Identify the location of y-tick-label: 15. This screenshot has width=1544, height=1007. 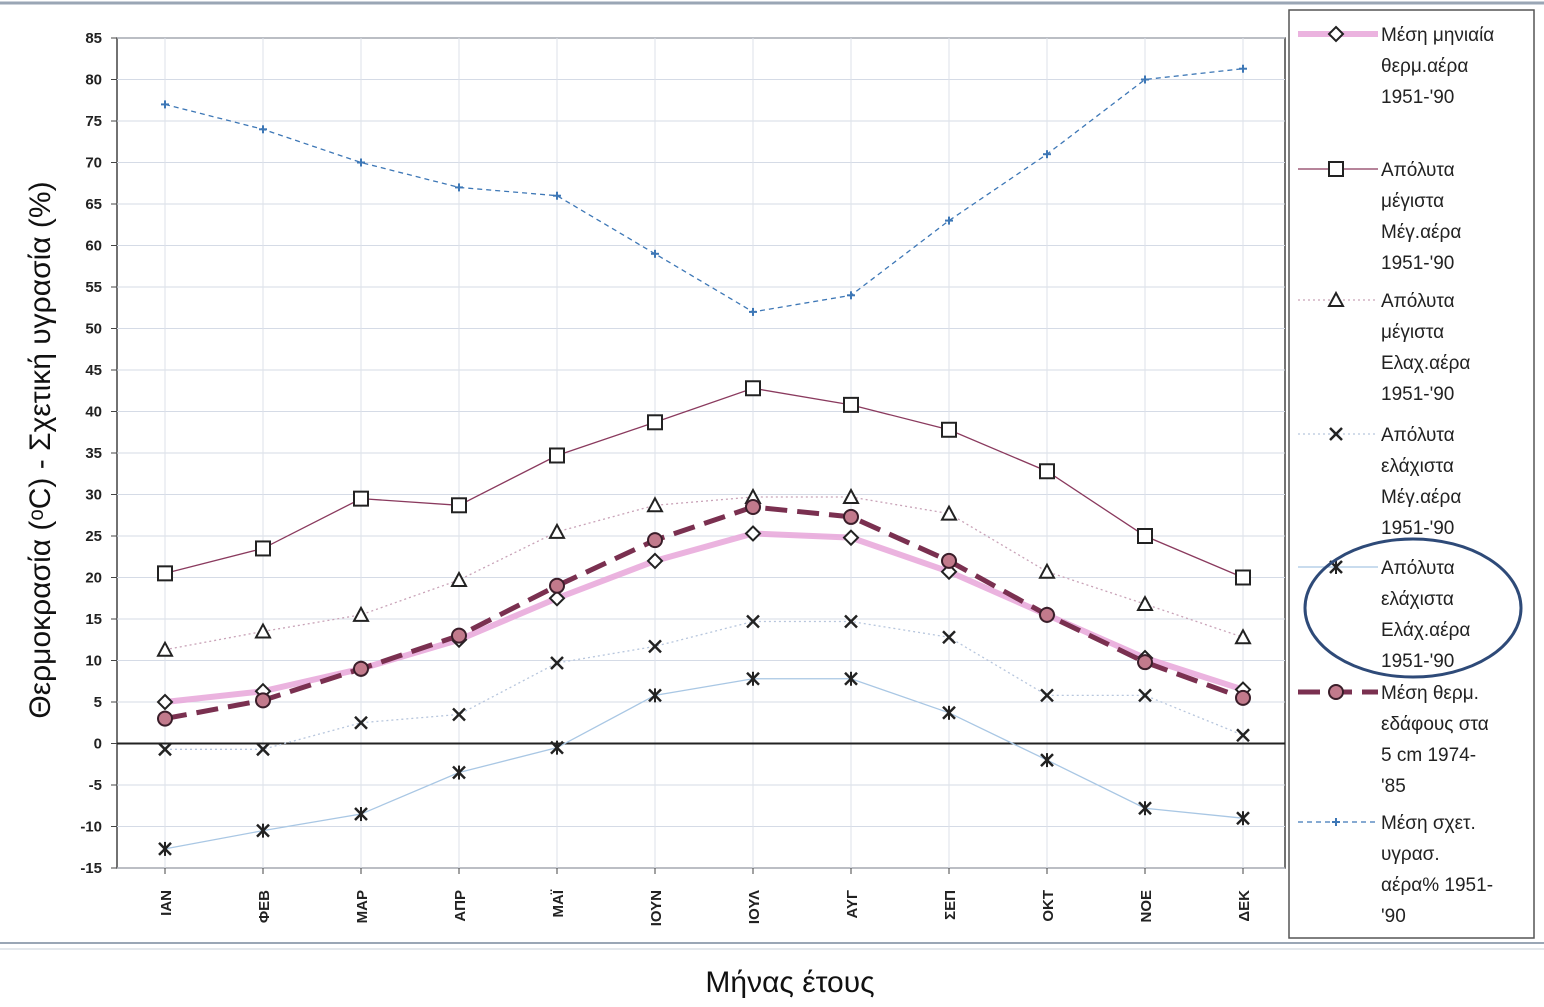
(93, 619).